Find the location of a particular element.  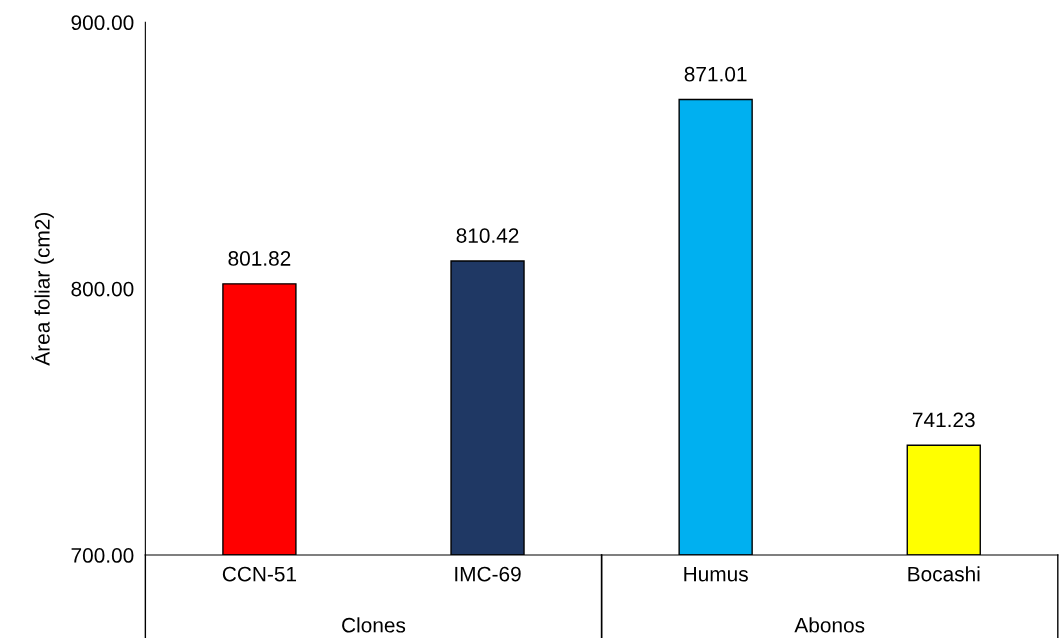

text: Abonos is located at coordinates (829, 625).